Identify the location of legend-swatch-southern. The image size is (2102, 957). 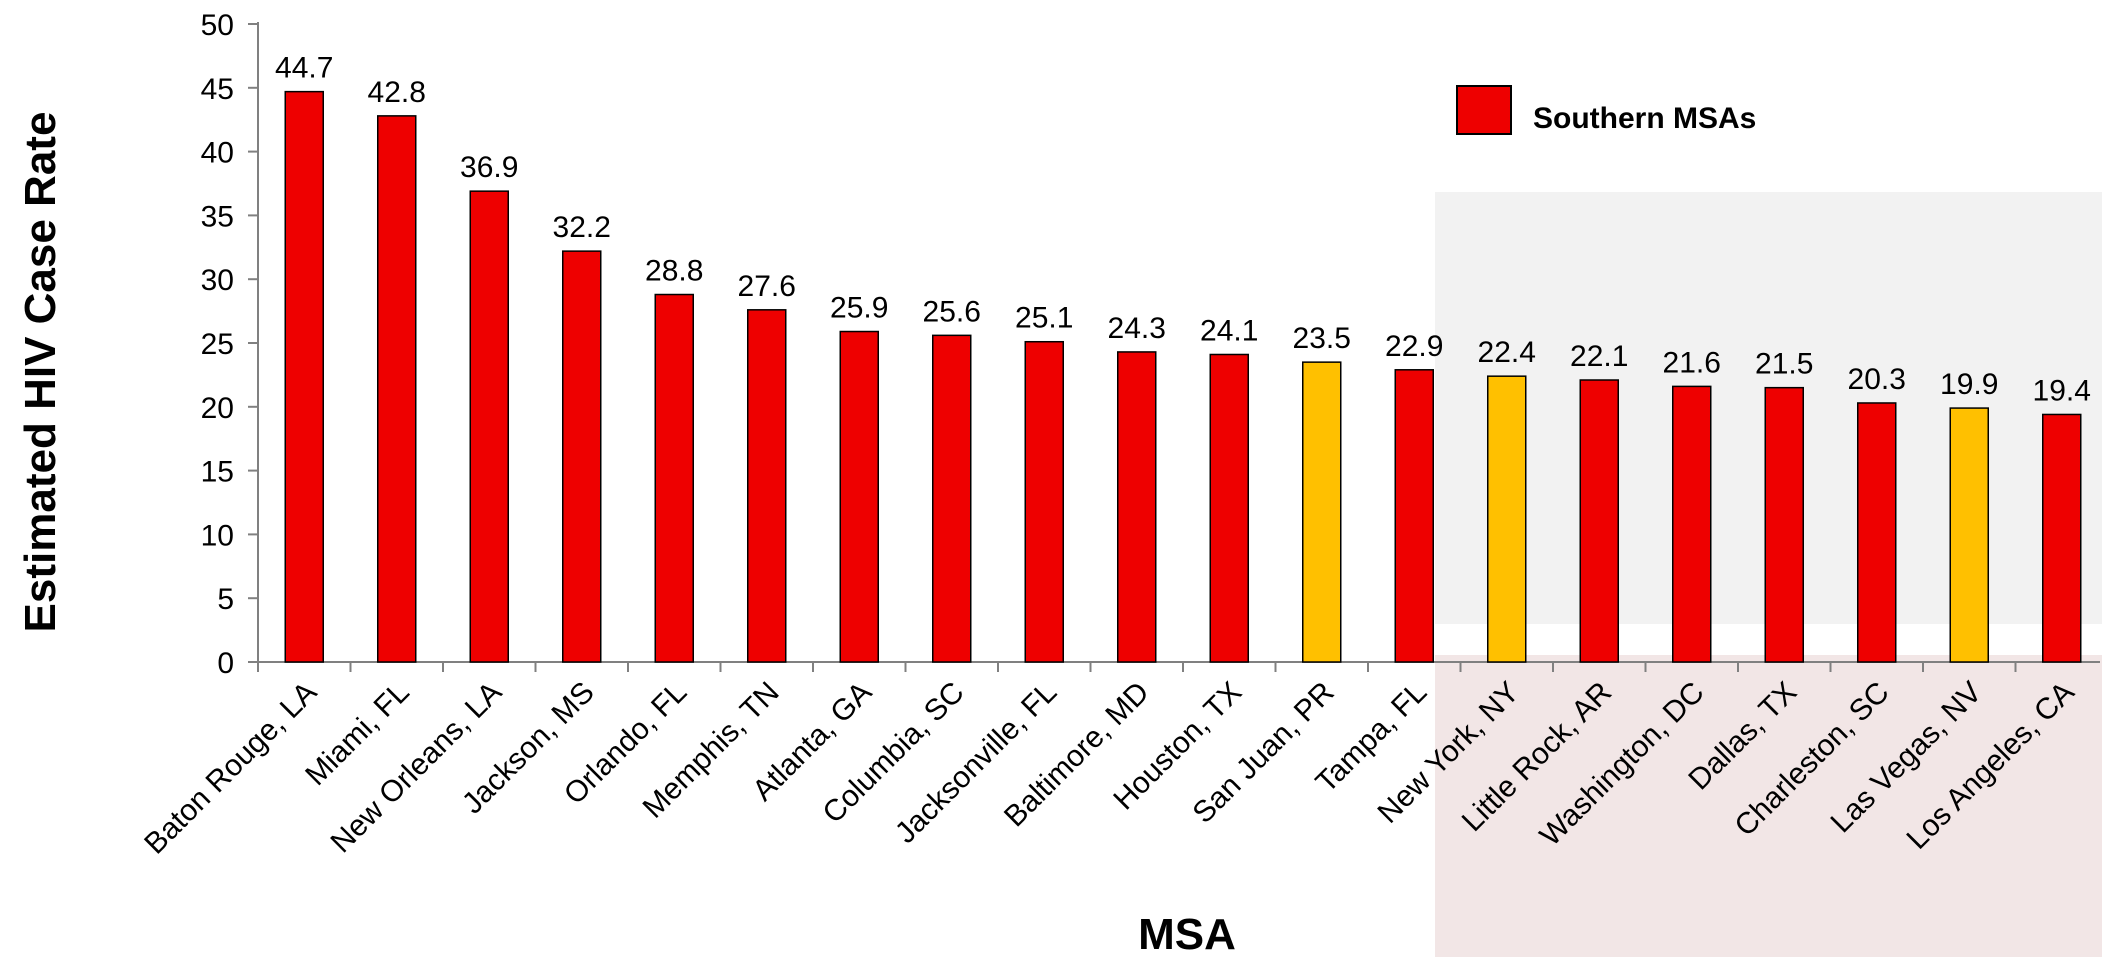
(1484, 110).